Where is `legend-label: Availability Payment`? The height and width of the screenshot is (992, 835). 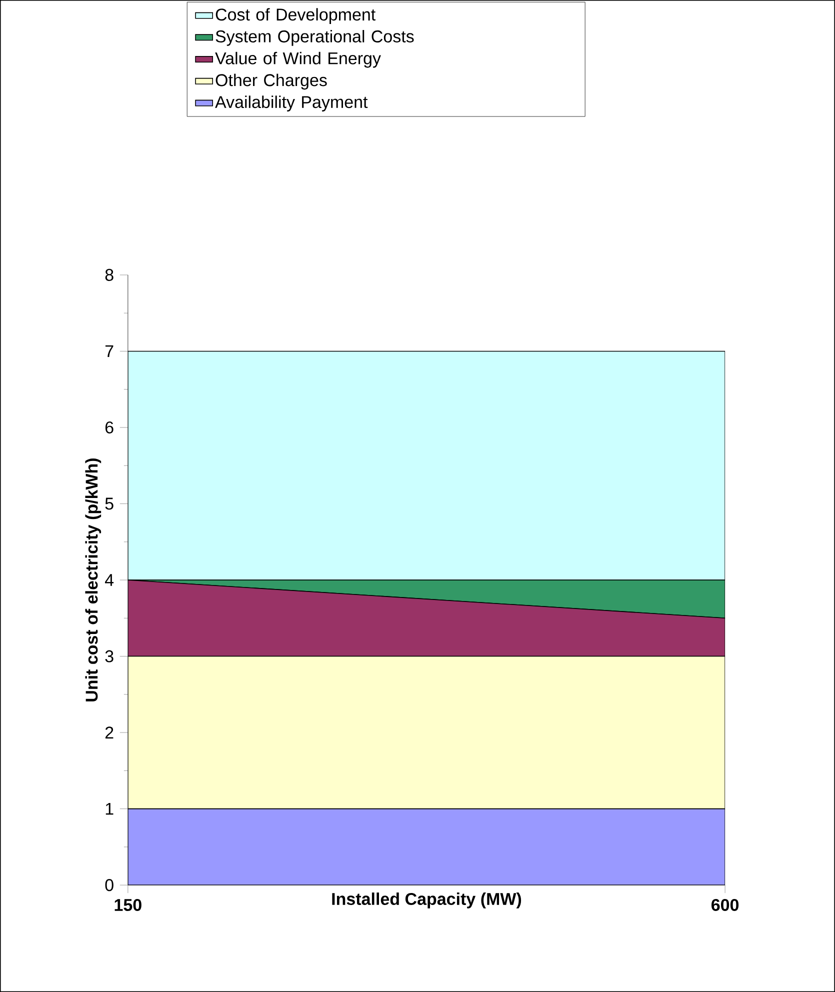
legend-label: Availability Payment is located at coordinates (291, 104).